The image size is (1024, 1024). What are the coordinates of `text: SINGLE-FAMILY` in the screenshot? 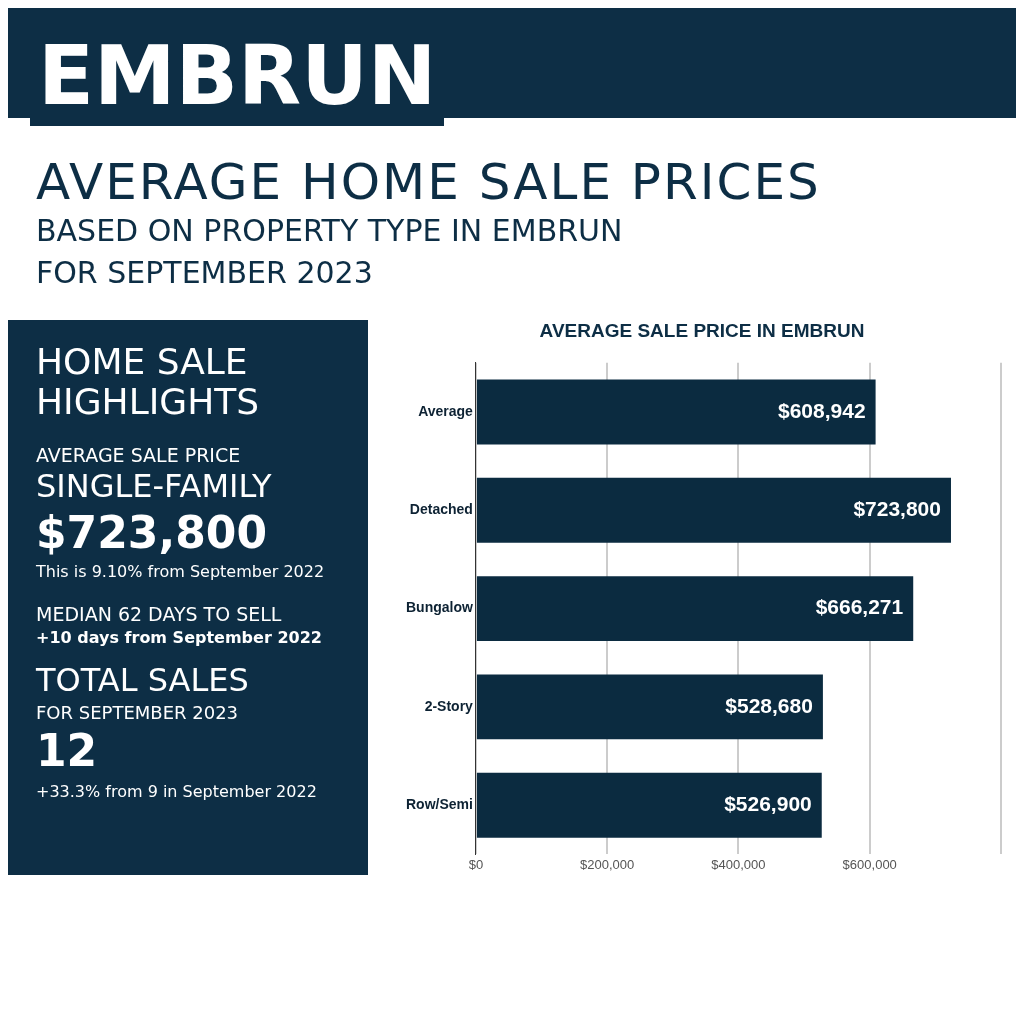 It's located at (154, 486).